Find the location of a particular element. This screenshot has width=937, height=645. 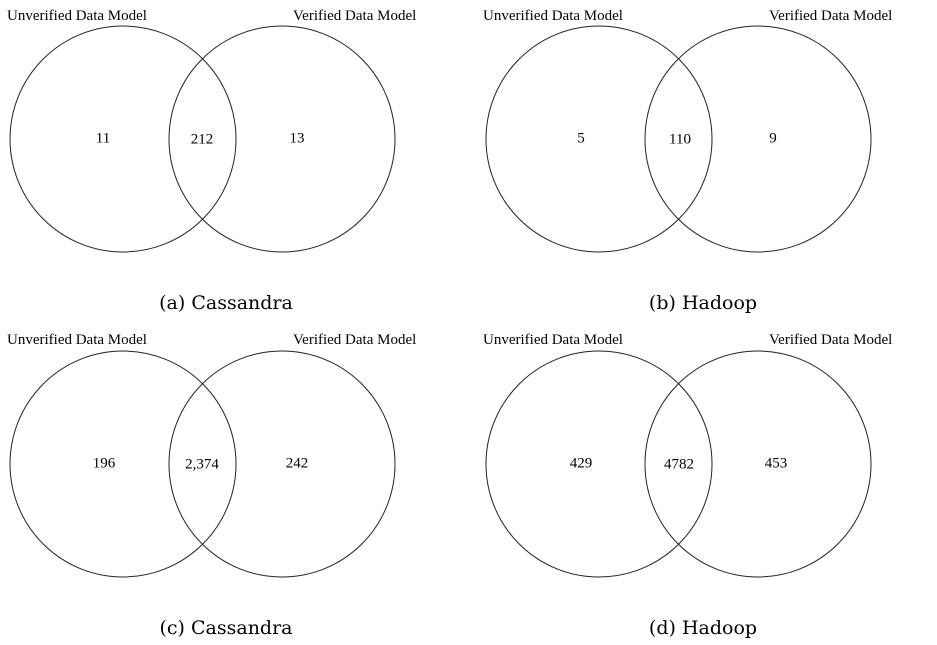

panel-caption: (d) Hadoop is located at coordinates (703, 628).